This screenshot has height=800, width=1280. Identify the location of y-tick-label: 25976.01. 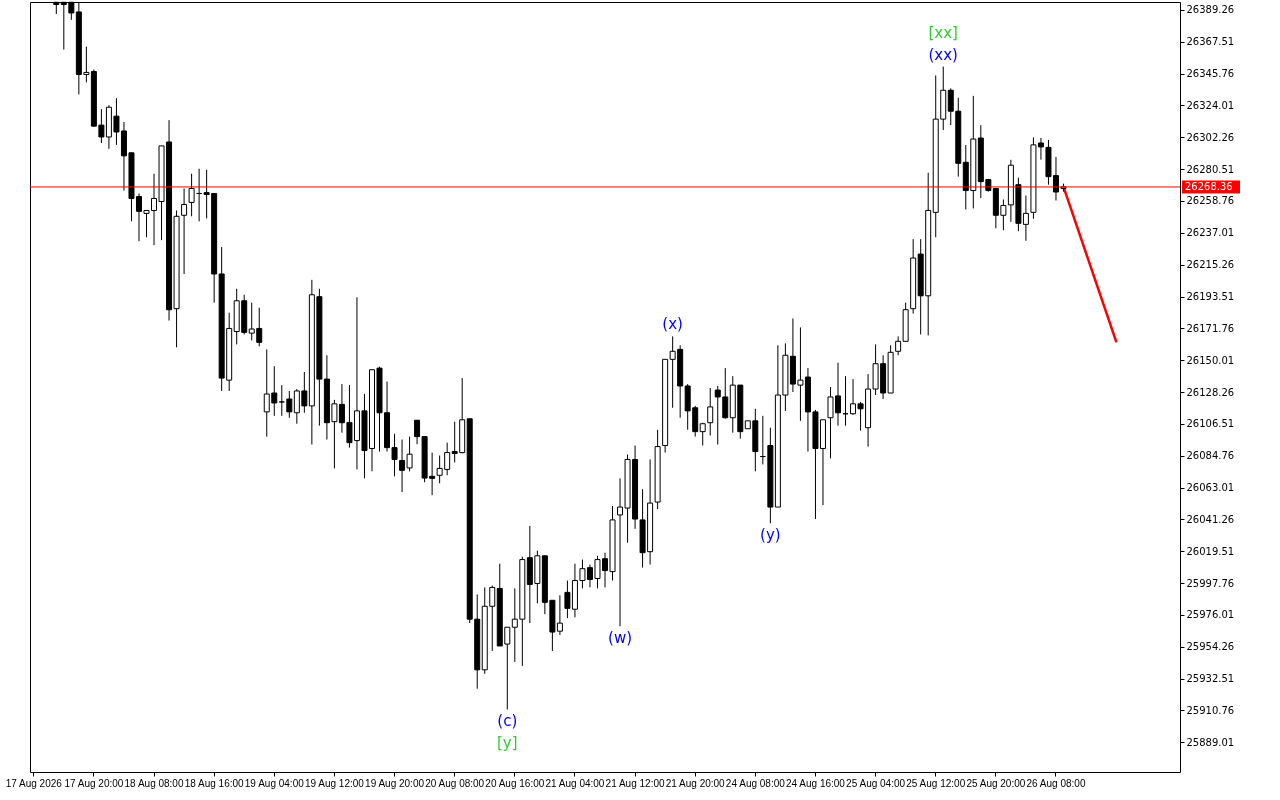
(1210, 615).